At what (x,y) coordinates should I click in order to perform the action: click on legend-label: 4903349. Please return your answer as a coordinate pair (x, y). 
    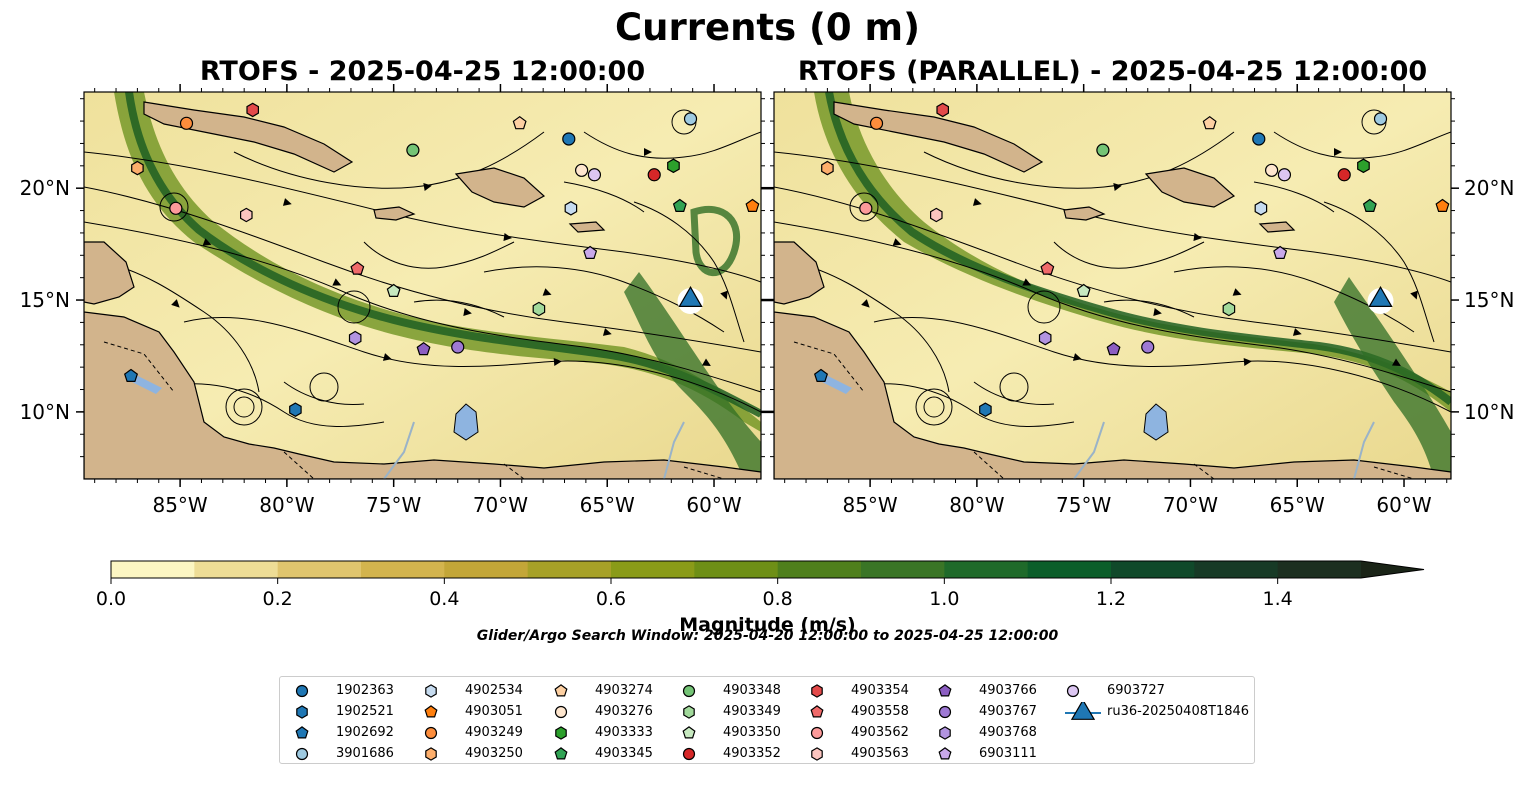
    Looking at the image, I should click on (752, 711).